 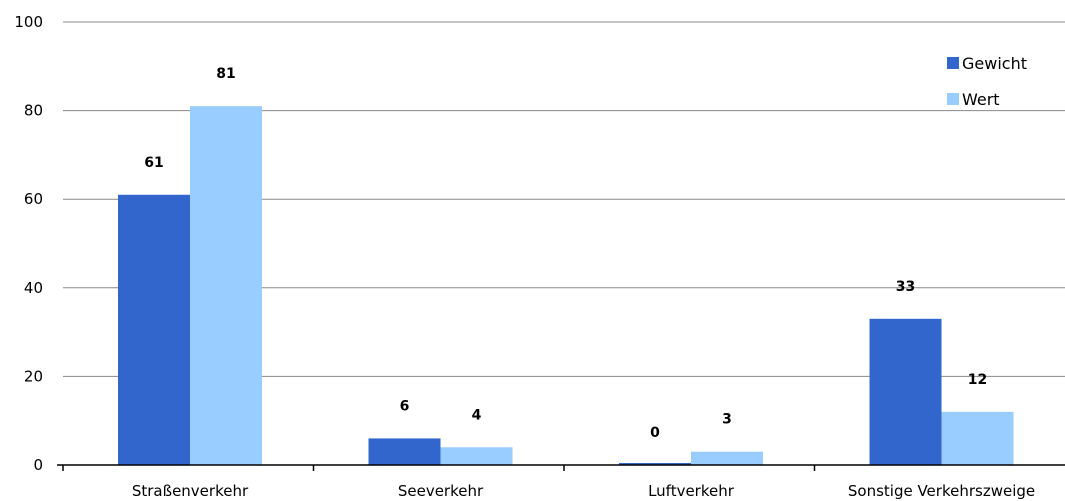 I want to click on y-tick-label-0: 0, so click(x=38, y=465).